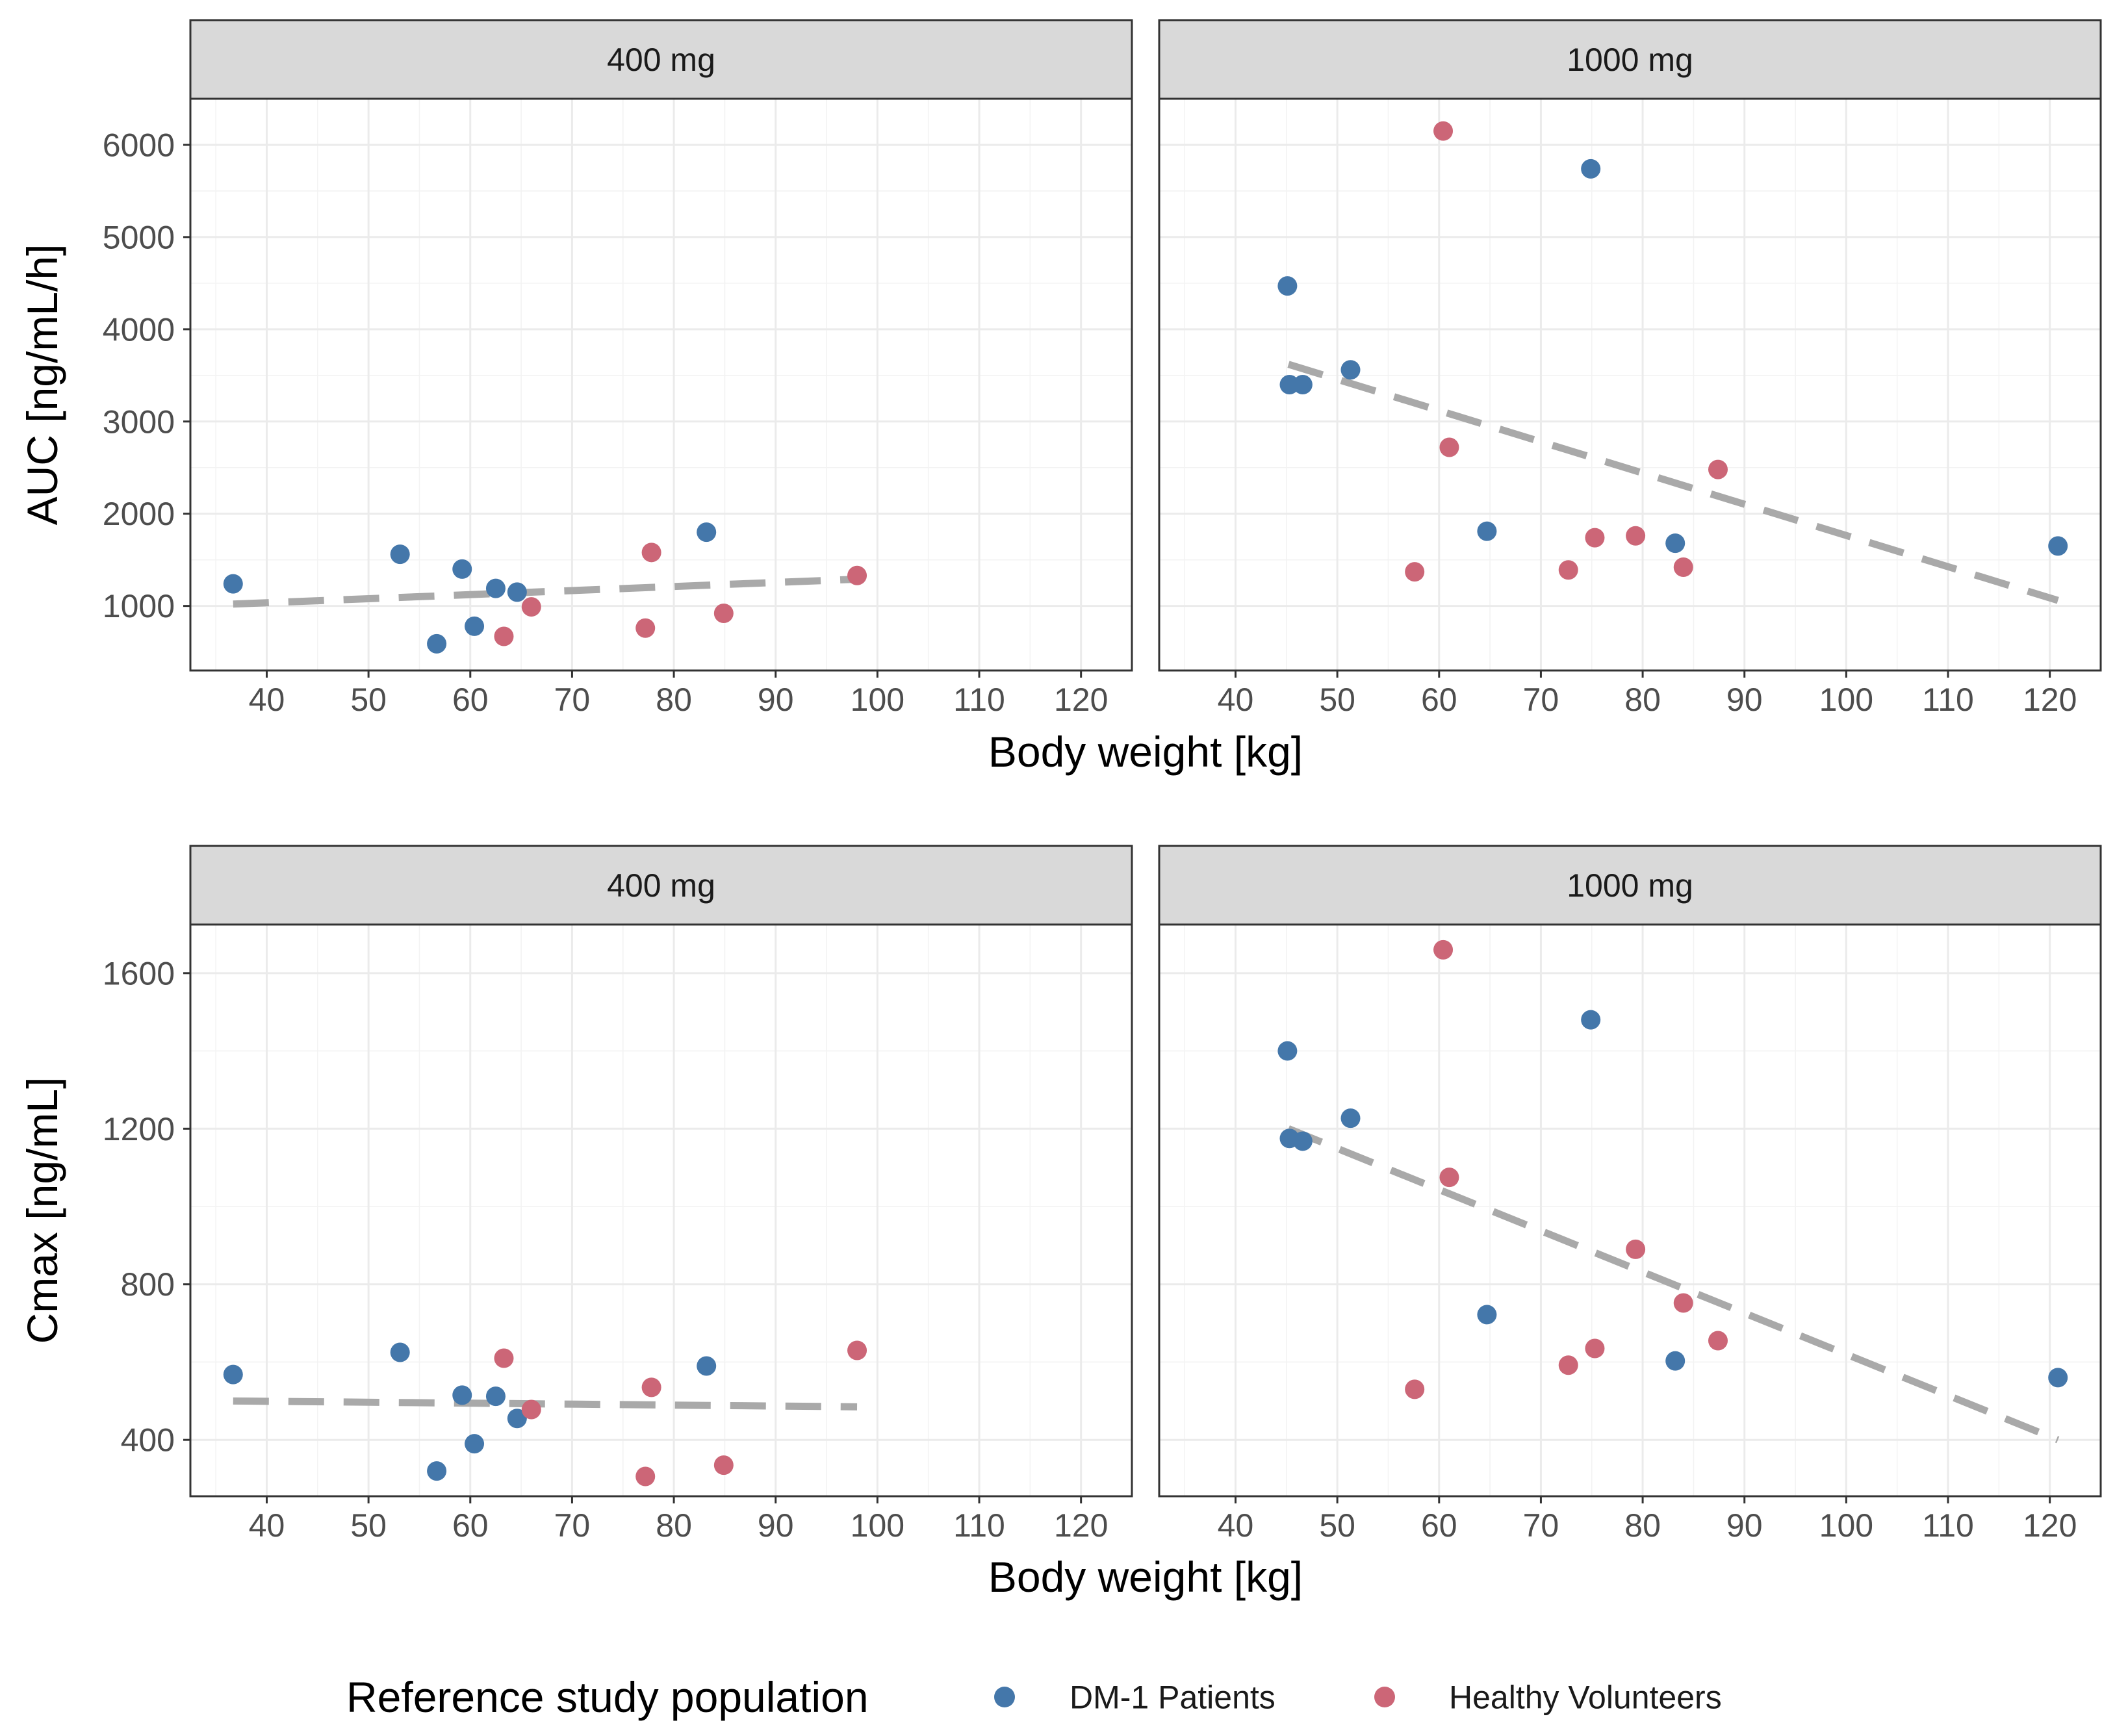  I want to click on y-tick-label: 6000, so click(139, 145).